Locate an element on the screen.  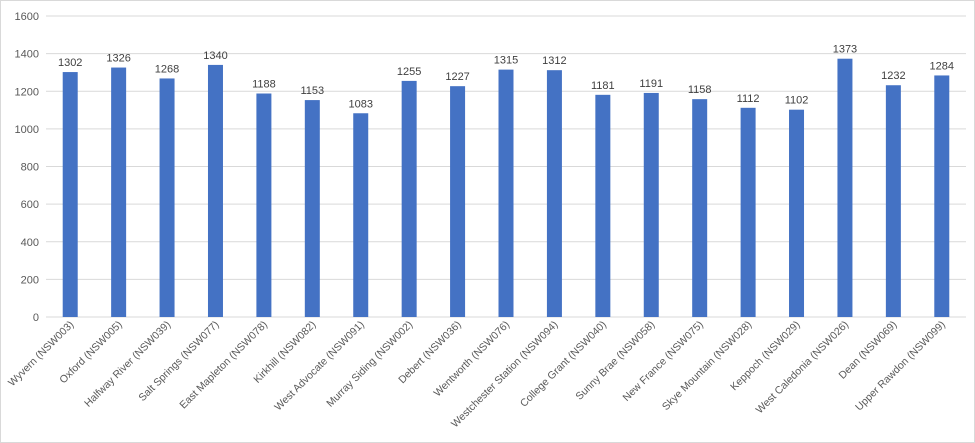
category-label: Upper Rawdon (NSW099) is located at coordinates (900, 366).